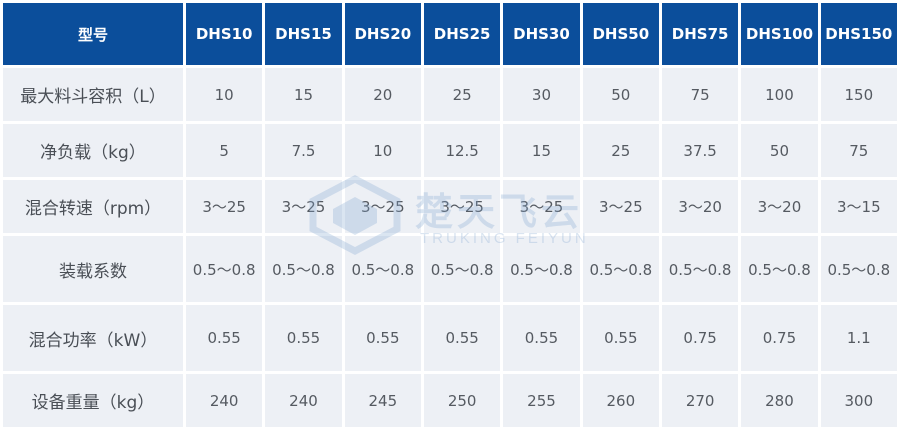 The width and height of the screenshot is (900, 430). I want to click on table-cell: 7.5, so click(303, 150).